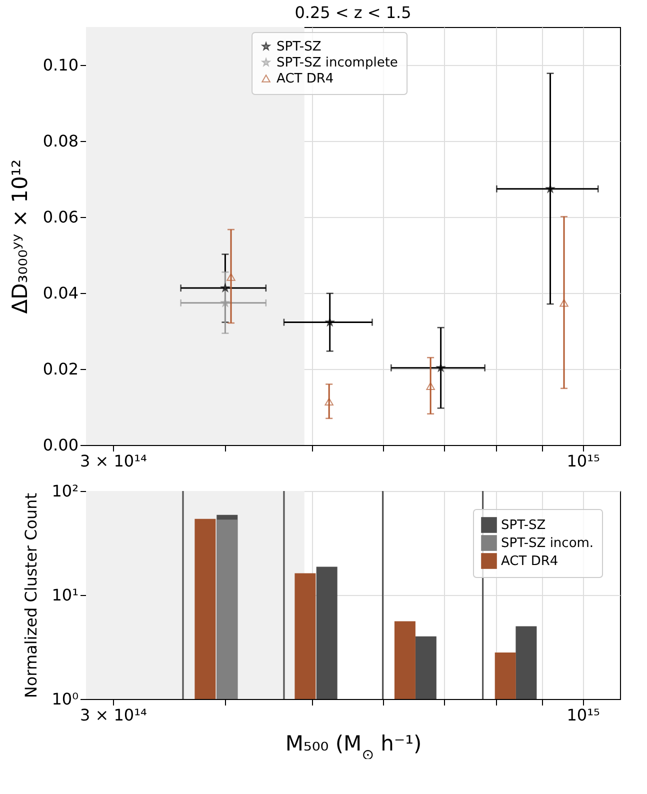  What do you see at coordinates (31, 595) in the screenshot?
I see `y-axis-title: Normalized Cluster Count` at bounding box center [31, 595].